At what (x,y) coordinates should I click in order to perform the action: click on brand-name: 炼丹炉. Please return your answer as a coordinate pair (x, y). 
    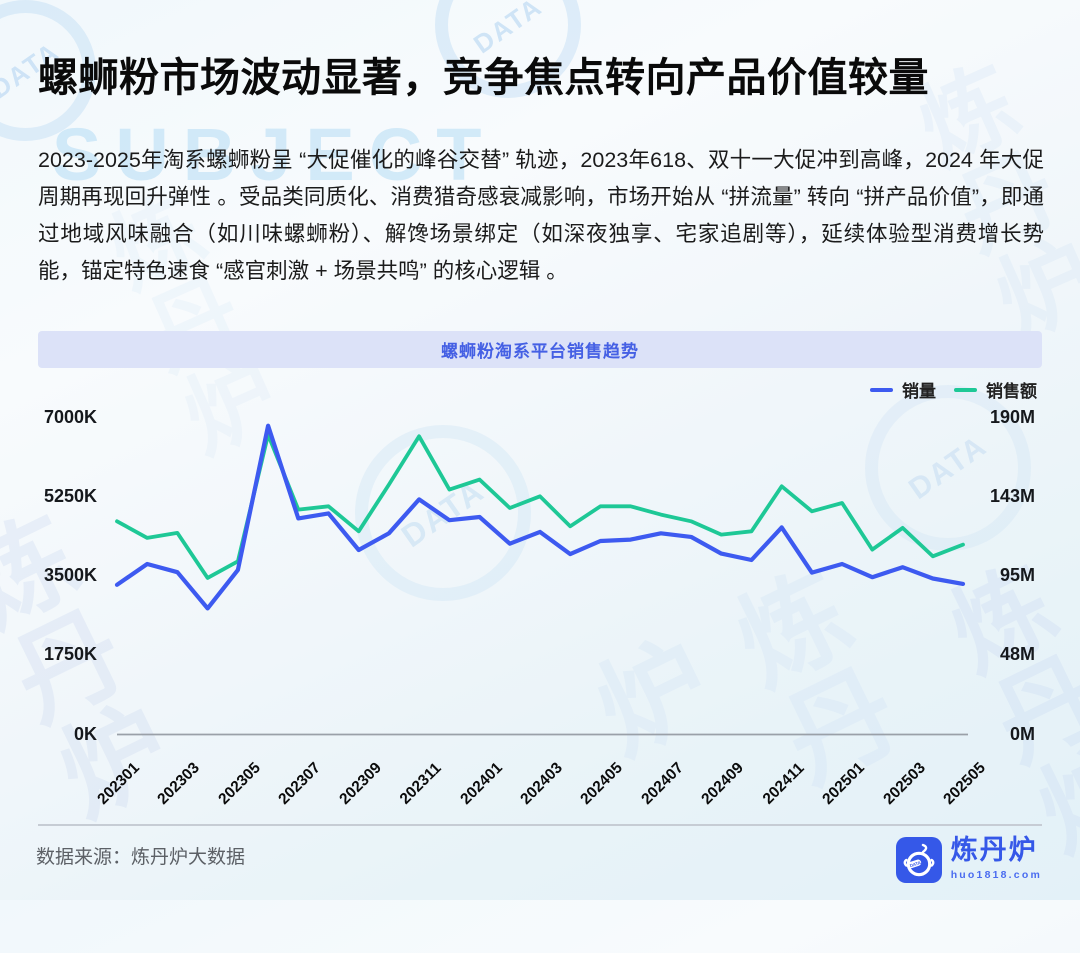
    Looking at the image, I should click on (994, 850).